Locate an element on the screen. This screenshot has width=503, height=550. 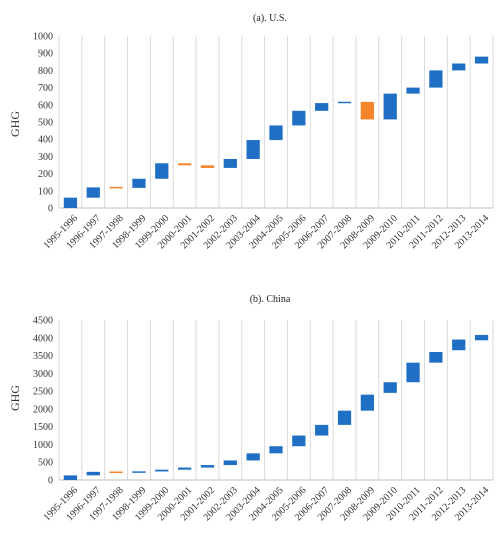
chart-title-china: (b). China is located at coordinates (270, 299).